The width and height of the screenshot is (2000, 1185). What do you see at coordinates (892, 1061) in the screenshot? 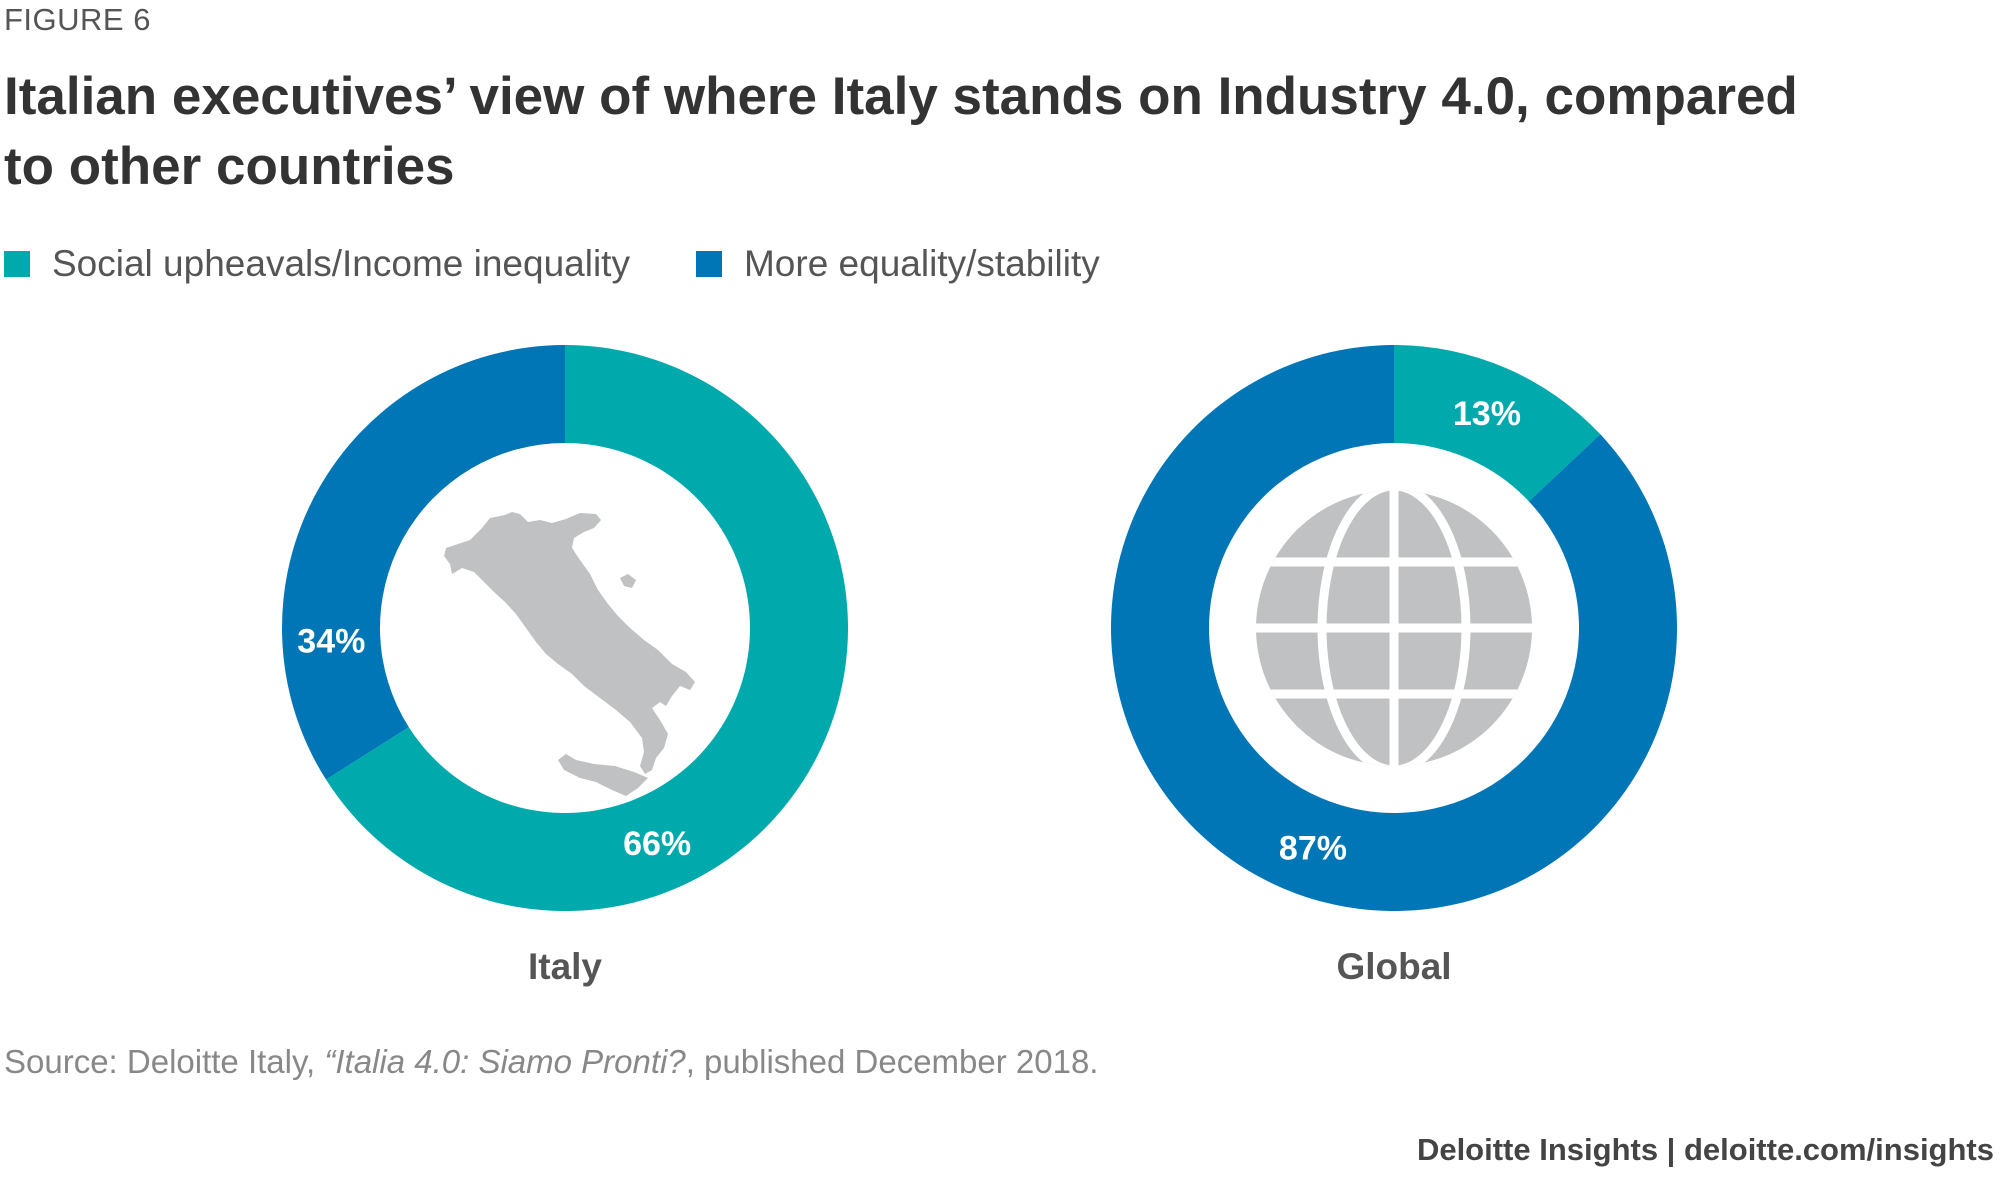
I see `source-suffix: , published December 2018.` at bounding box center [892, 1061].